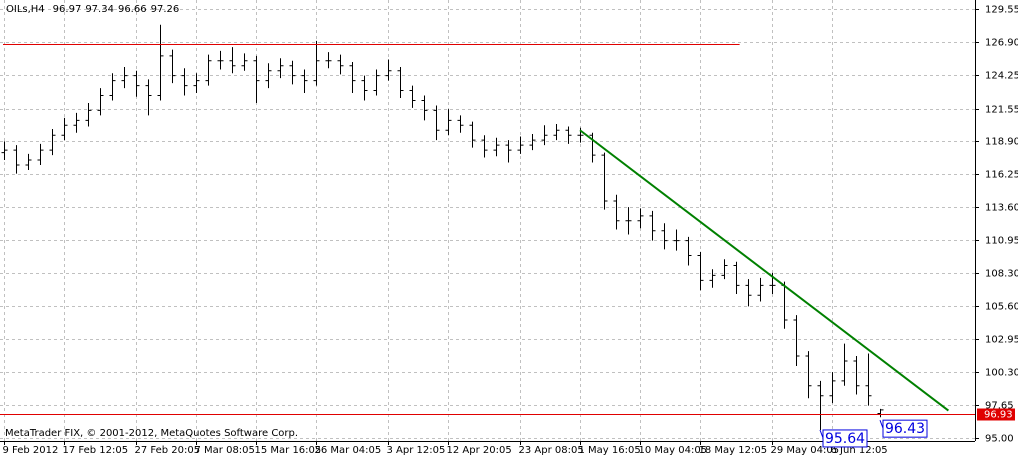  Describe the element at coordinates (1001, 142) in the screenshot. I see `y-tick-label: 118.90` at that location.